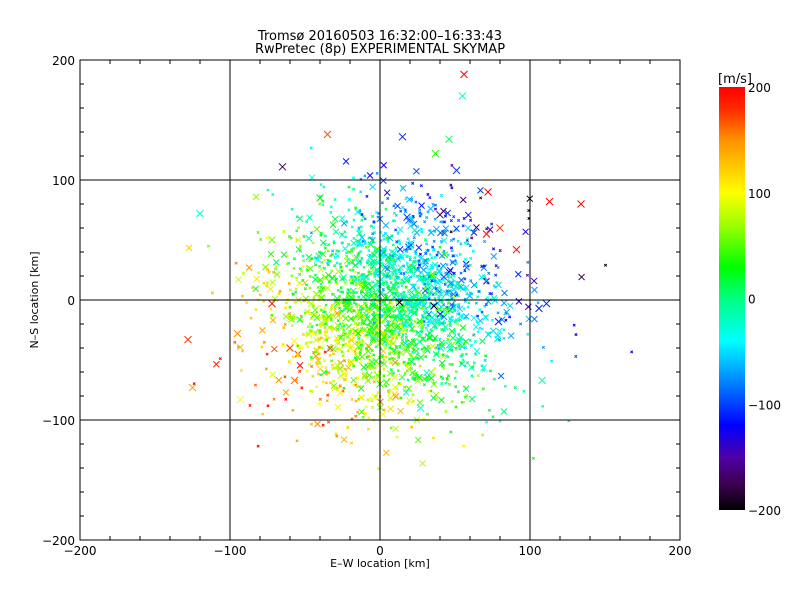  I want to click on colorbar, so click(732, 298).